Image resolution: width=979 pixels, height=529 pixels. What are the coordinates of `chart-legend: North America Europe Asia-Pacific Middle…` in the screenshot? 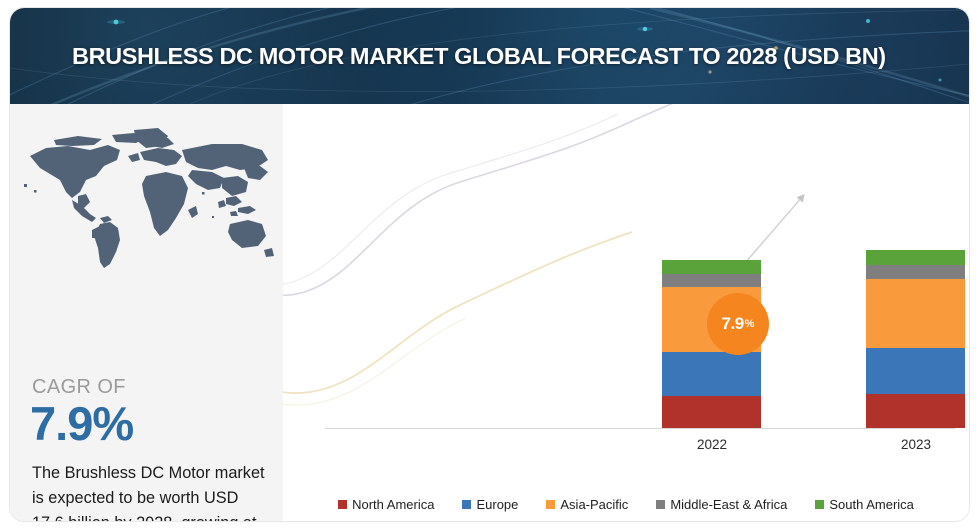 It's located at (626, 504).